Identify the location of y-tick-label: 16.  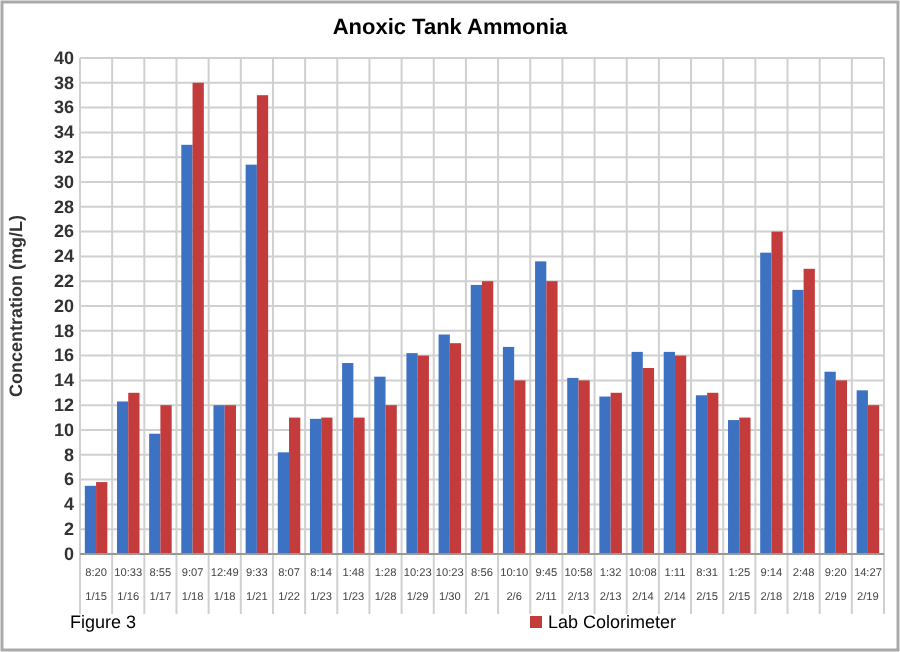
(63, 355).